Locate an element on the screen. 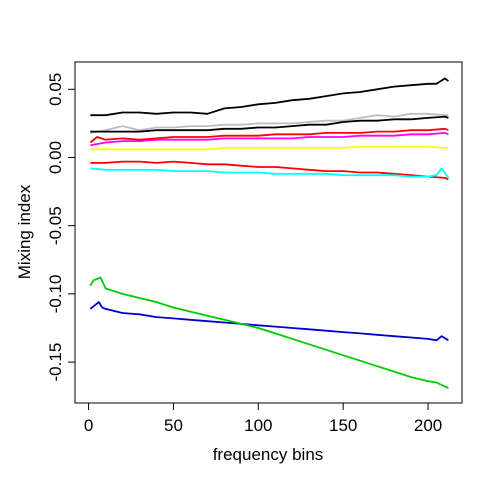  x-tick-label: 150 is located at coordinates (343, 425).